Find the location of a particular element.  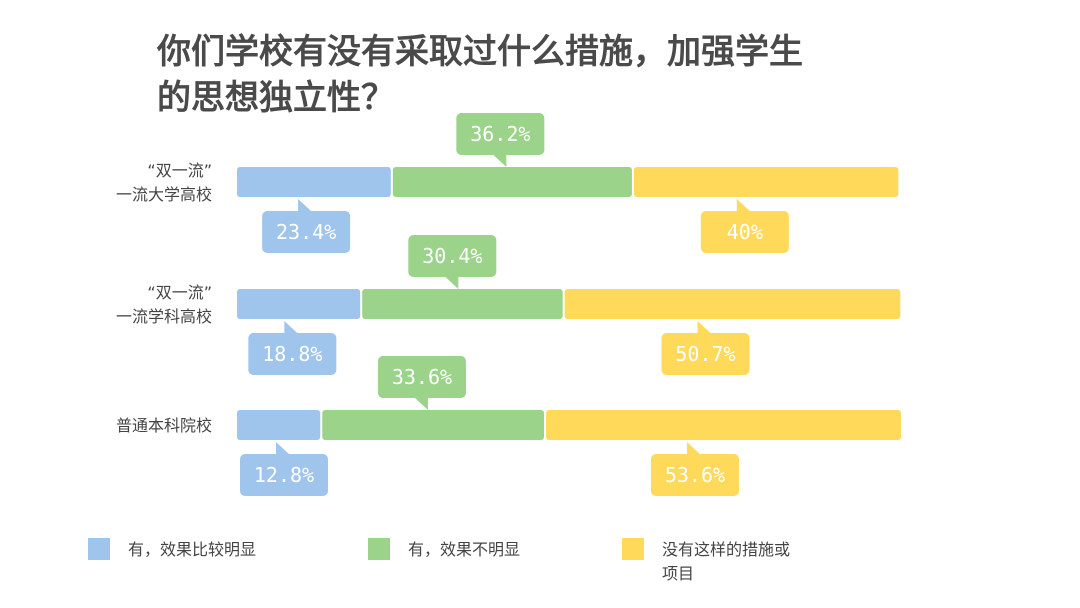

category-label: 一流学科高校 is located at coordinates (164, 316).